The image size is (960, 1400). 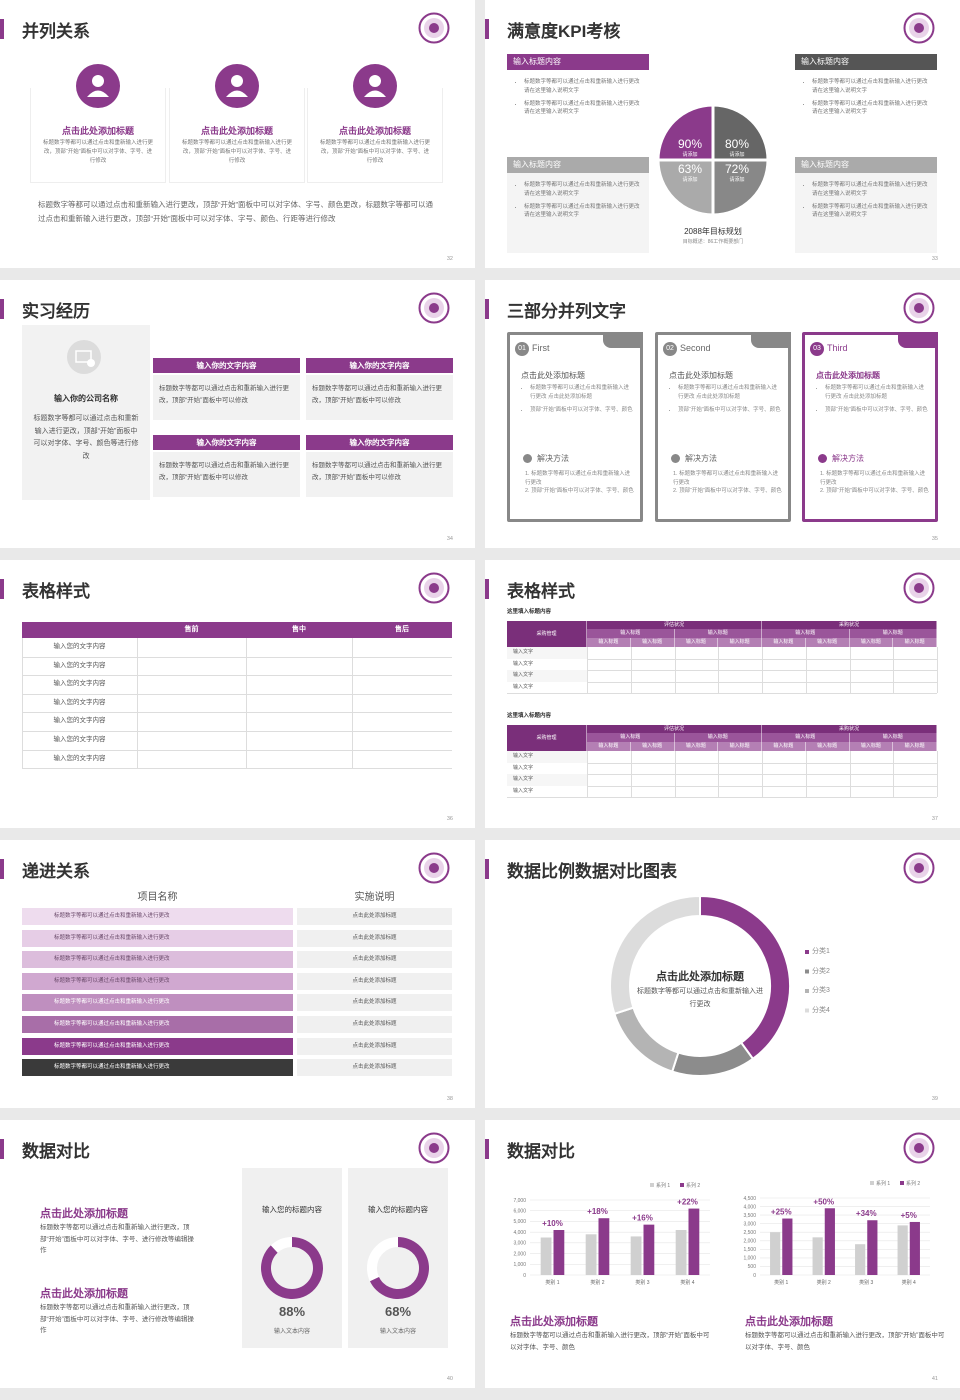 What do you see at coordinates (675, 458) in the screenshot?
I see `check-icon` at bounding box center [675, 458].